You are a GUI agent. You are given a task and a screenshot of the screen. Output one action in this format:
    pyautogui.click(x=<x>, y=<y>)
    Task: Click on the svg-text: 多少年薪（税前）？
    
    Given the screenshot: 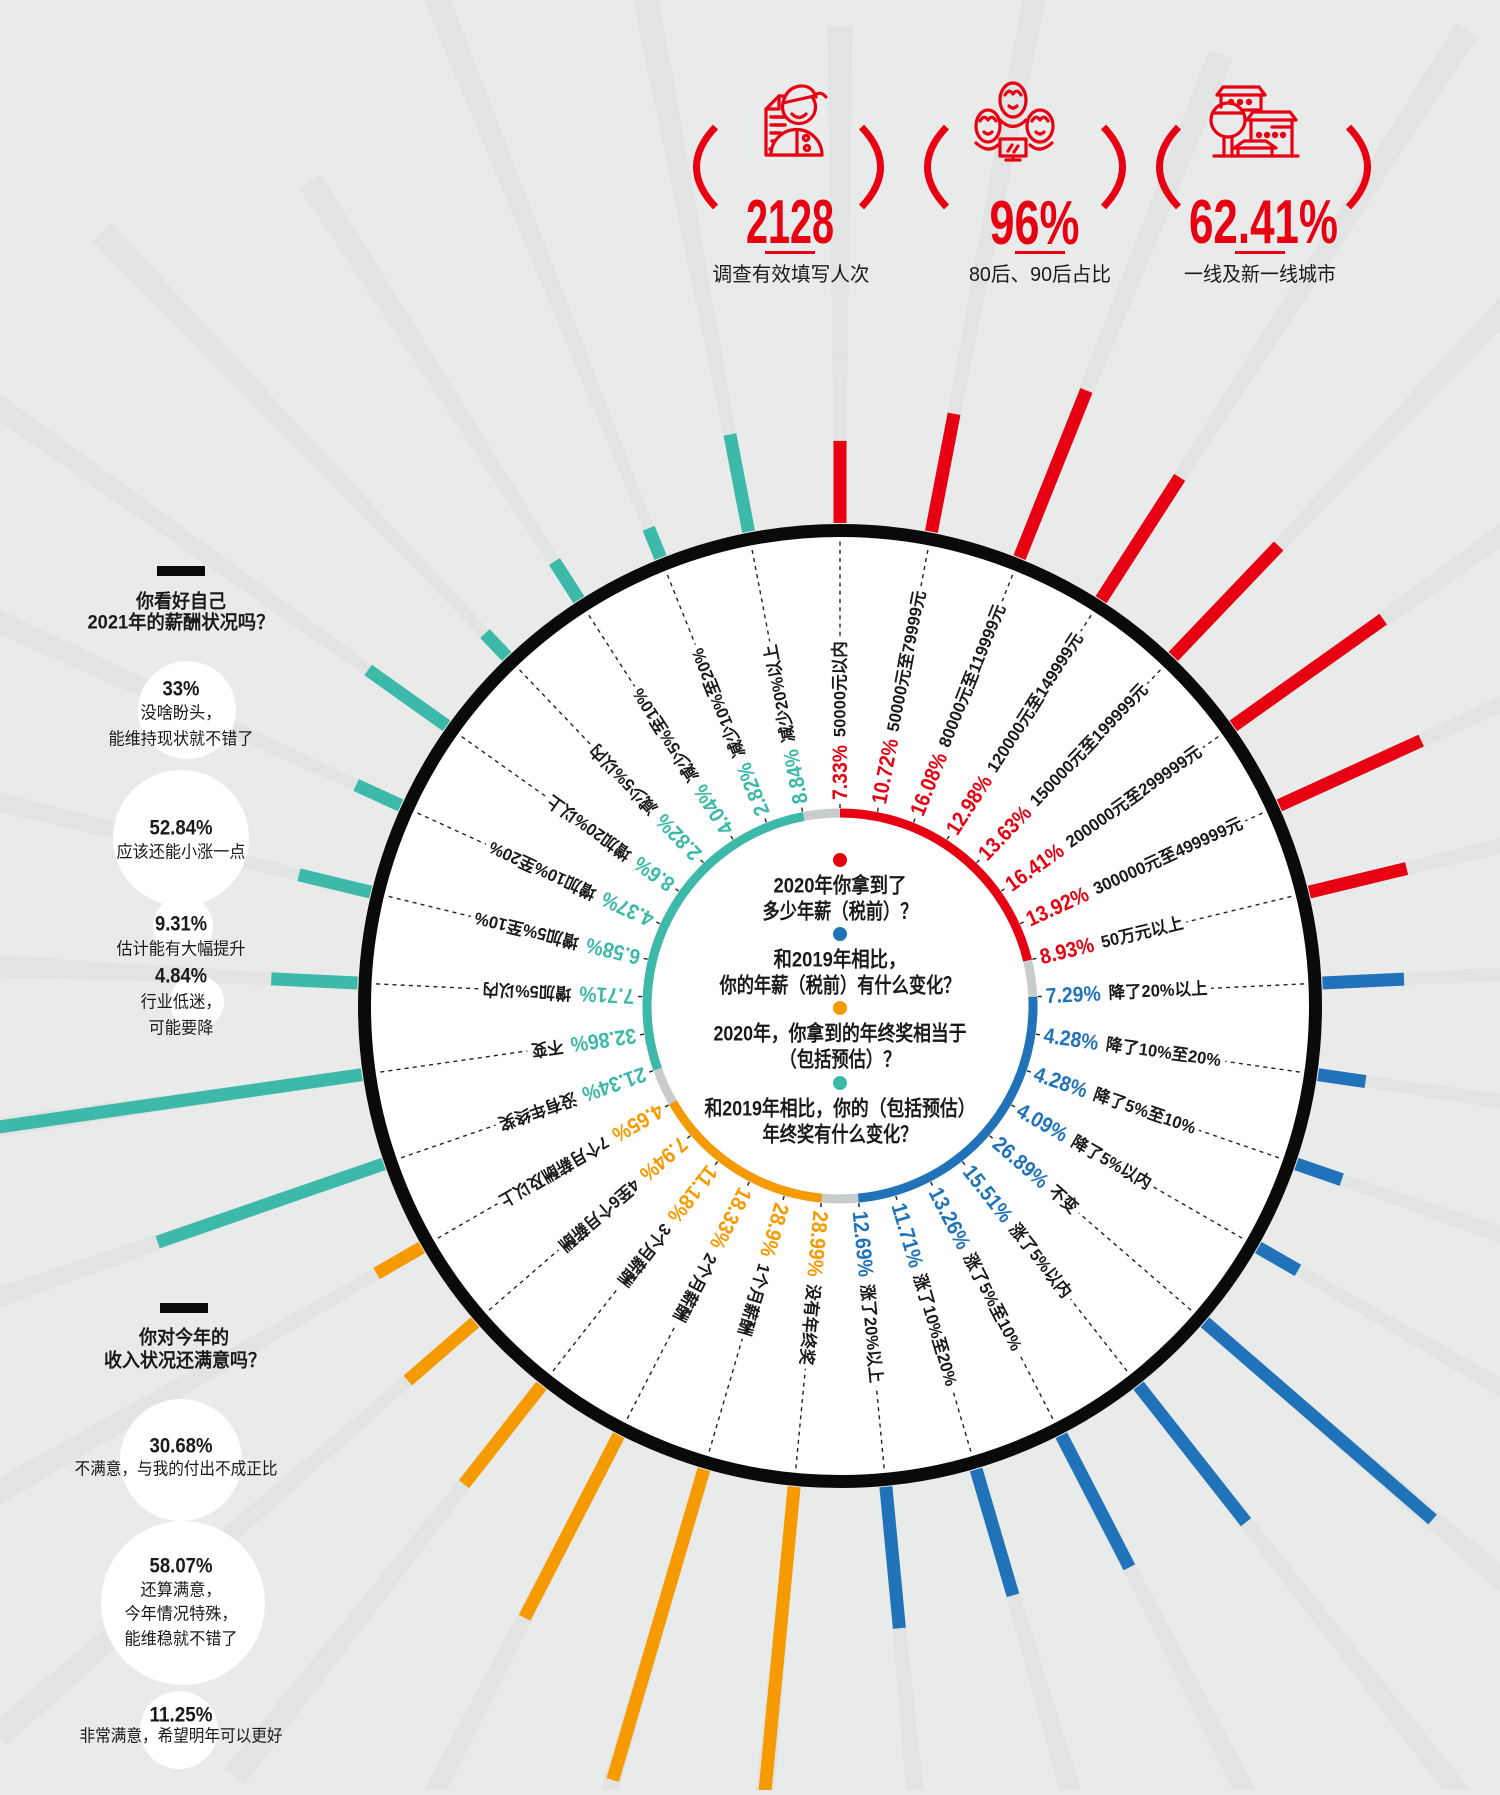 What is the action you would take?
    pyautogui.click(x=840, y=912)
    